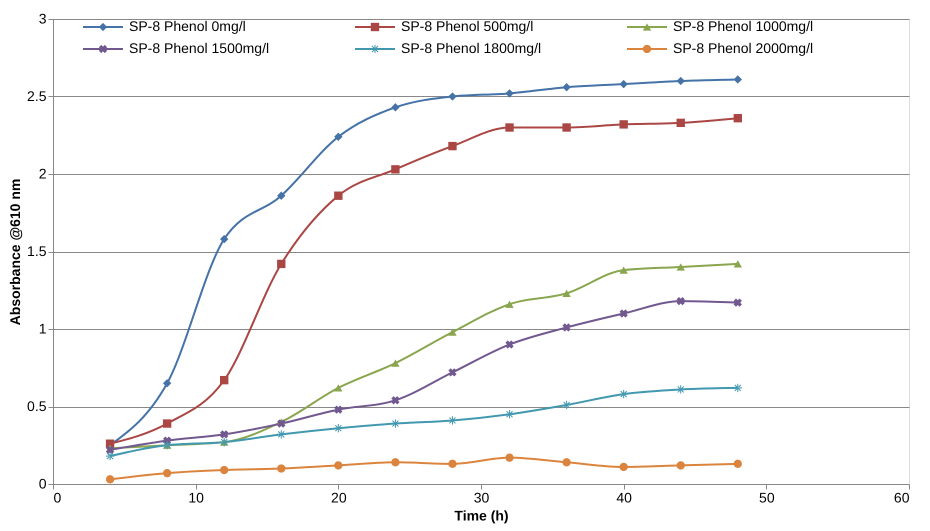  What do you see at coordinates (187, 26) in the screenshot?
I see `legend-label: SP-8 Phenol 0mg/l` at bounding box center [187, 26].